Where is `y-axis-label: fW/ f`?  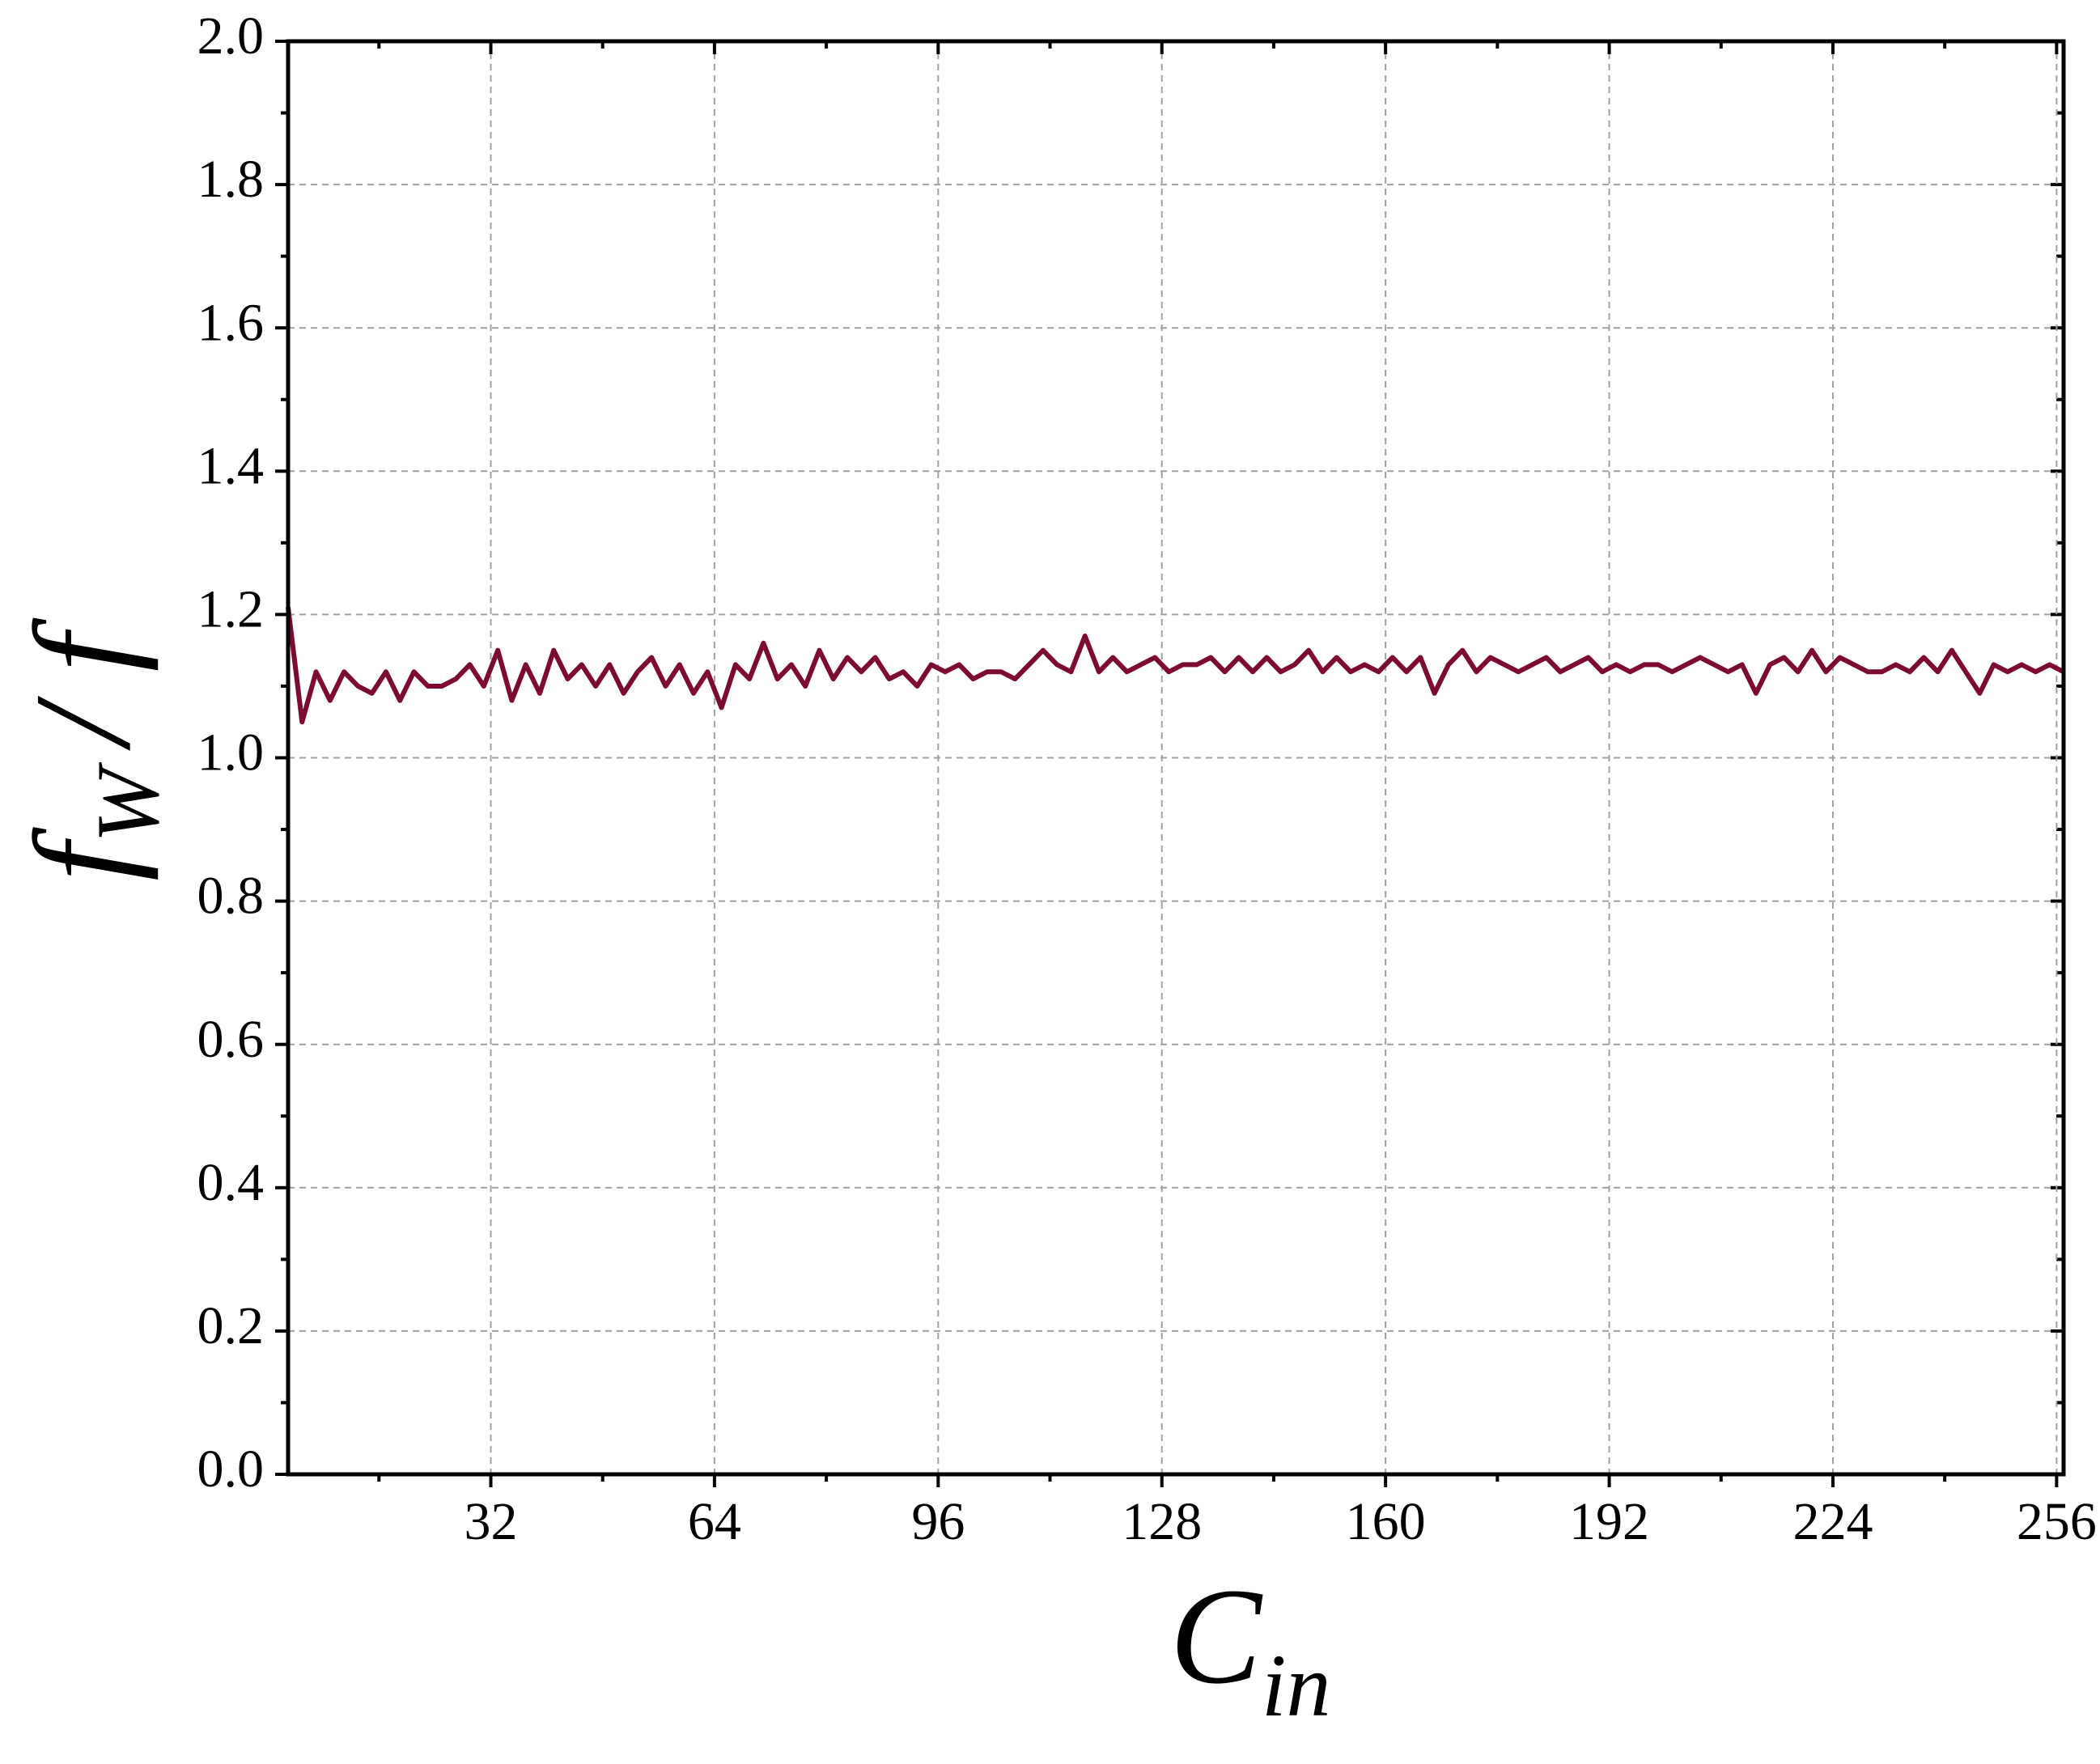 y-axis-label: fW/ f is located at coordinates (92, 749).